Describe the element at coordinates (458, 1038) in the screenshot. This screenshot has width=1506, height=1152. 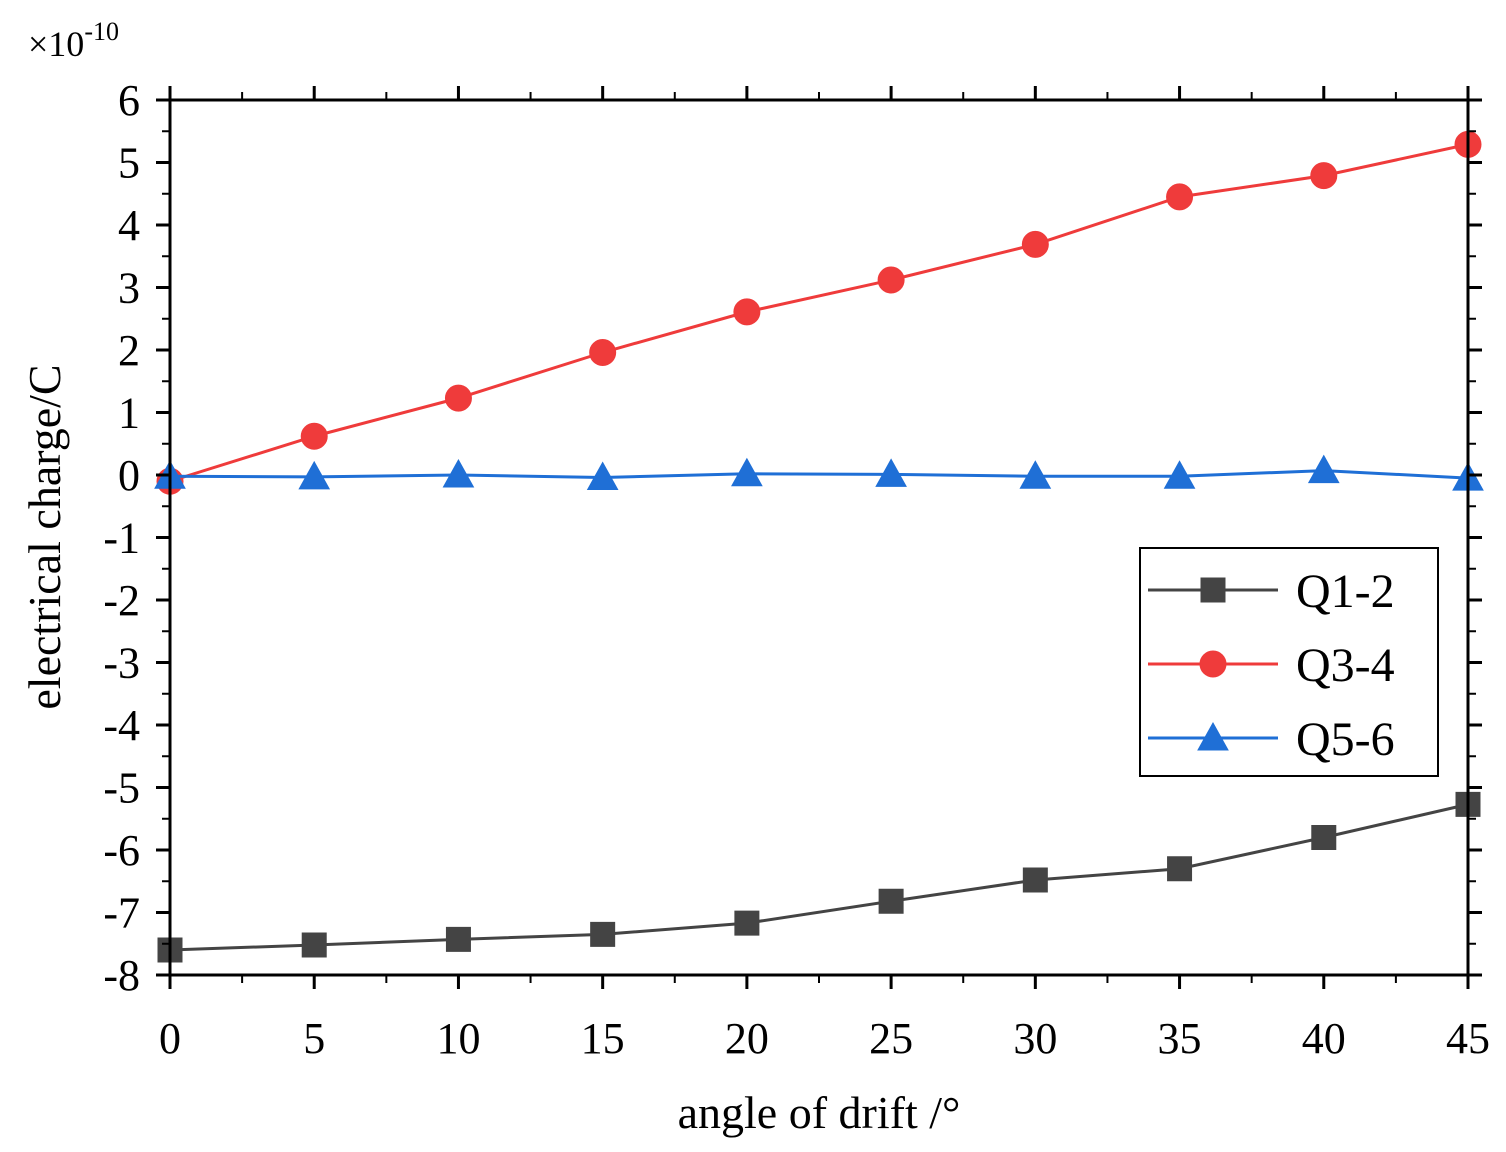
I see `x-tick-label: 10` at that location.